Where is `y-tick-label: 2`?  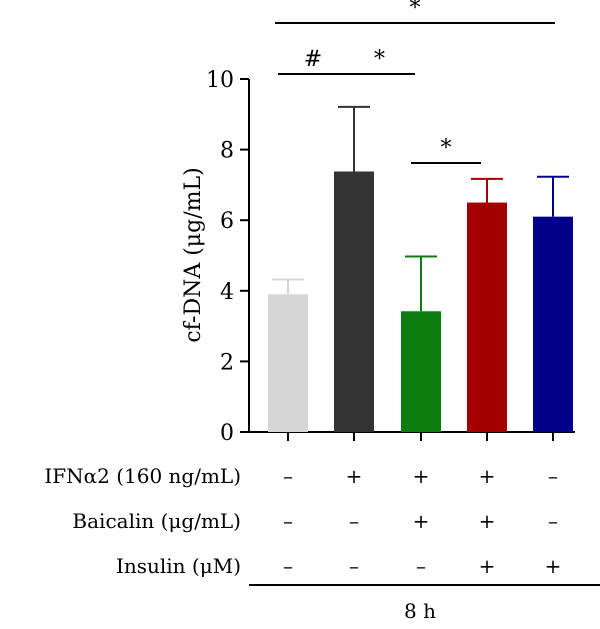
y-tick-label: 2 is located at coordinates (227, 362).